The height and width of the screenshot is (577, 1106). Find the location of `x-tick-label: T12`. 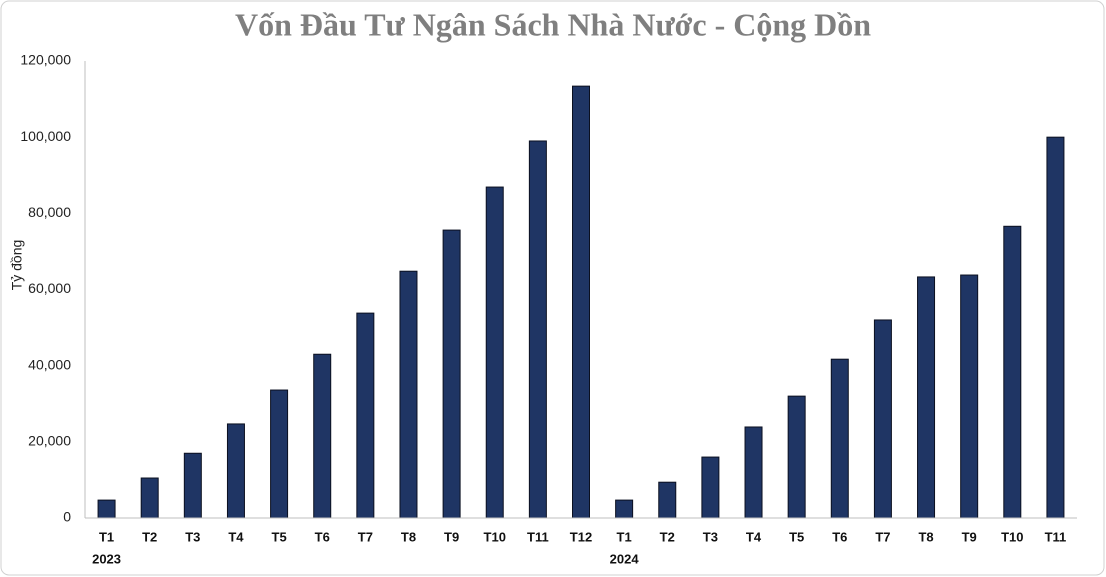

x-tick-label: T12 is located at coordinates (581, 536).